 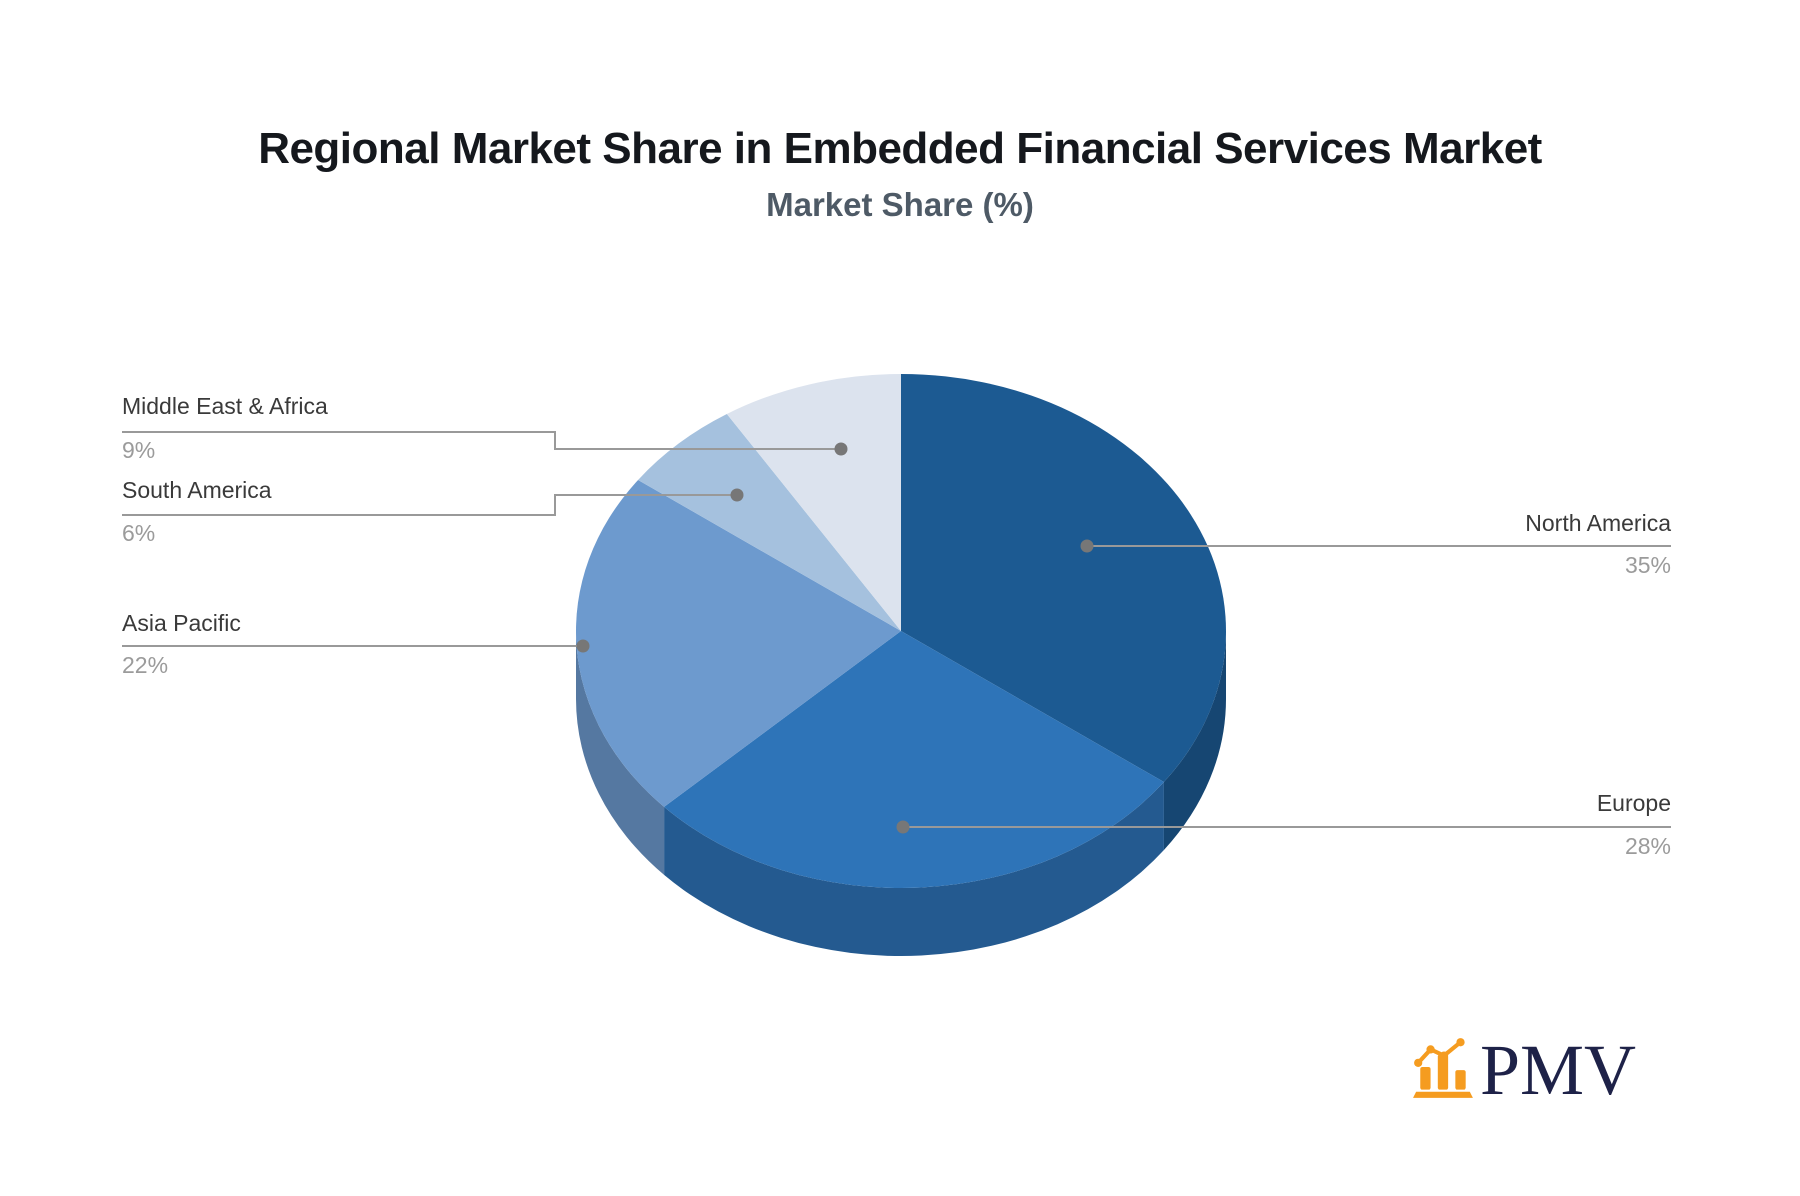 I want to click on label-south-america: South America, so click(x=197, y=490).